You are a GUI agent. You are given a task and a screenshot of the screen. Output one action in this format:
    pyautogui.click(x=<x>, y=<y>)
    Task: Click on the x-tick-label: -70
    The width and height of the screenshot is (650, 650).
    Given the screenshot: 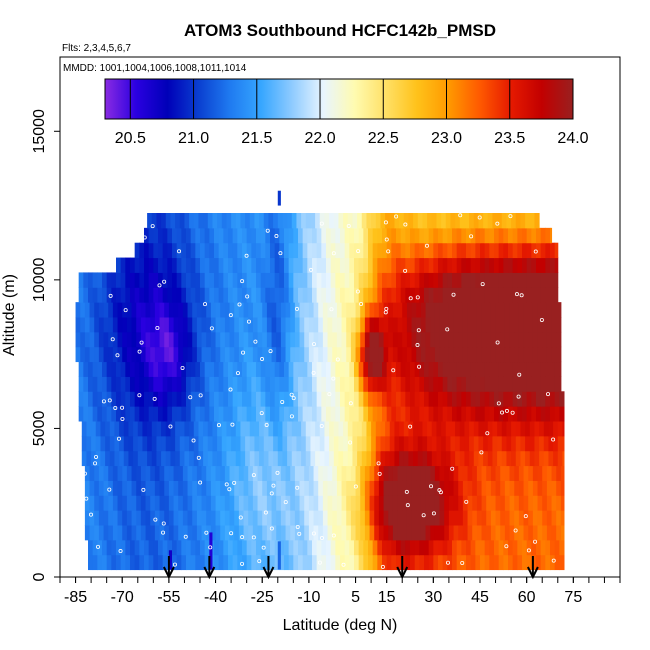 What is the action you would take?
    pyautogui.click(x=122, y=597)
    